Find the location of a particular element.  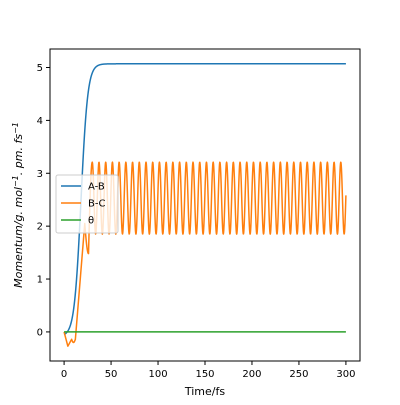

y-axis-label: Momentum/g. mol−1. pm. fs−1 is located at coordinates (18, 205).